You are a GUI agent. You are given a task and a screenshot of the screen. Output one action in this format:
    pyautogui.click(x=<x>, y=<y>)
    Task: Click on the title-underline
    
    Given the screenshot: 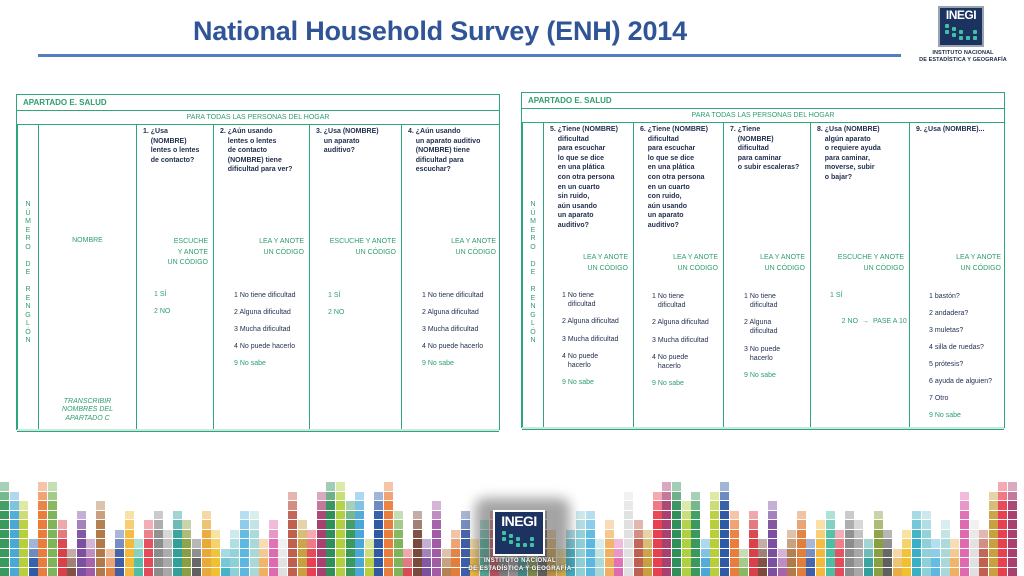 What is the action you would take?
    pyautogui.click(x=469, y=55)
    